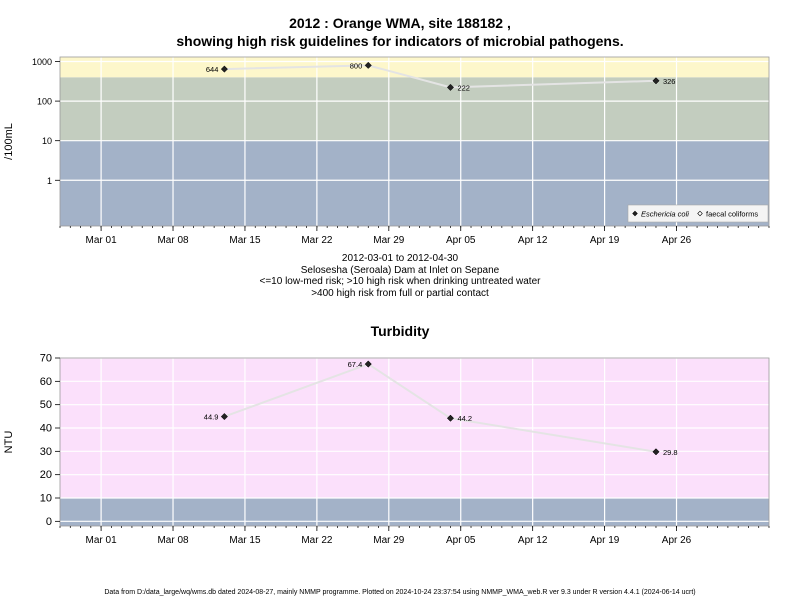  Describe the element at coordinates (732, 214) in the screenshot. I see `legend-label: faecal coliforms` at that location.